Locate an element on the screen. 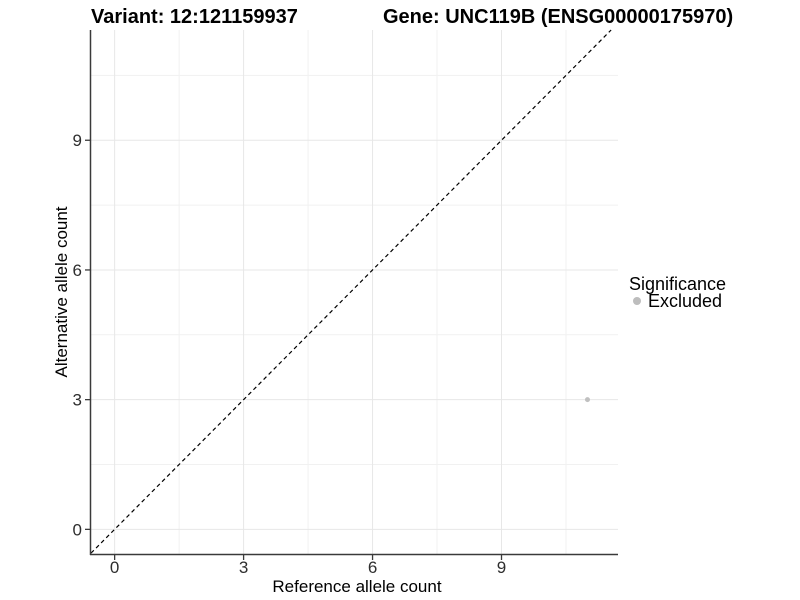 This screenshot has height=600, width=800. plot-title-gene: Gene: UNC119B (ENSG00000175970) is located at coordinates (558, 17).